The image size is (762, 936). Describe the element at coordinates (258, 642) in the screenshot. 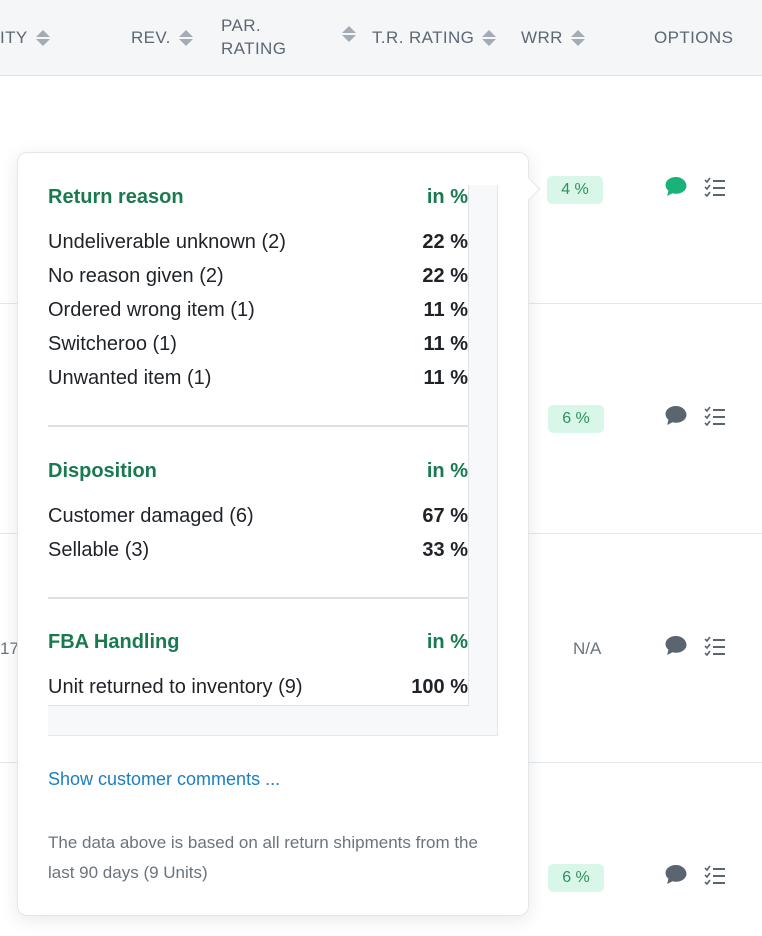

I see `fba-handling-header: FBA Handling in %` at that location.